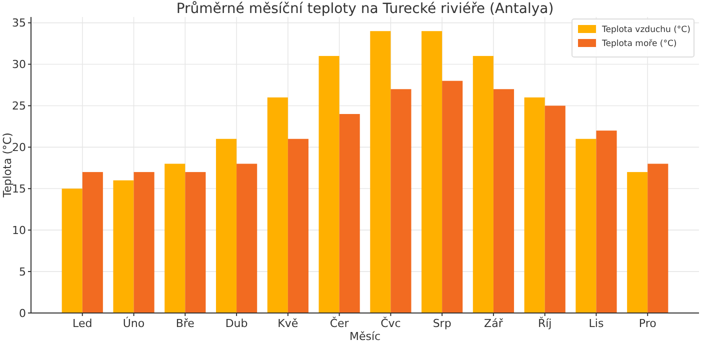 This screenshot has width=701, height=342. What do you see at coordinates (7, 165) in the screenshot?
I see `y-axis-title: Teplota (°C)` at bounding box center [7, 165].